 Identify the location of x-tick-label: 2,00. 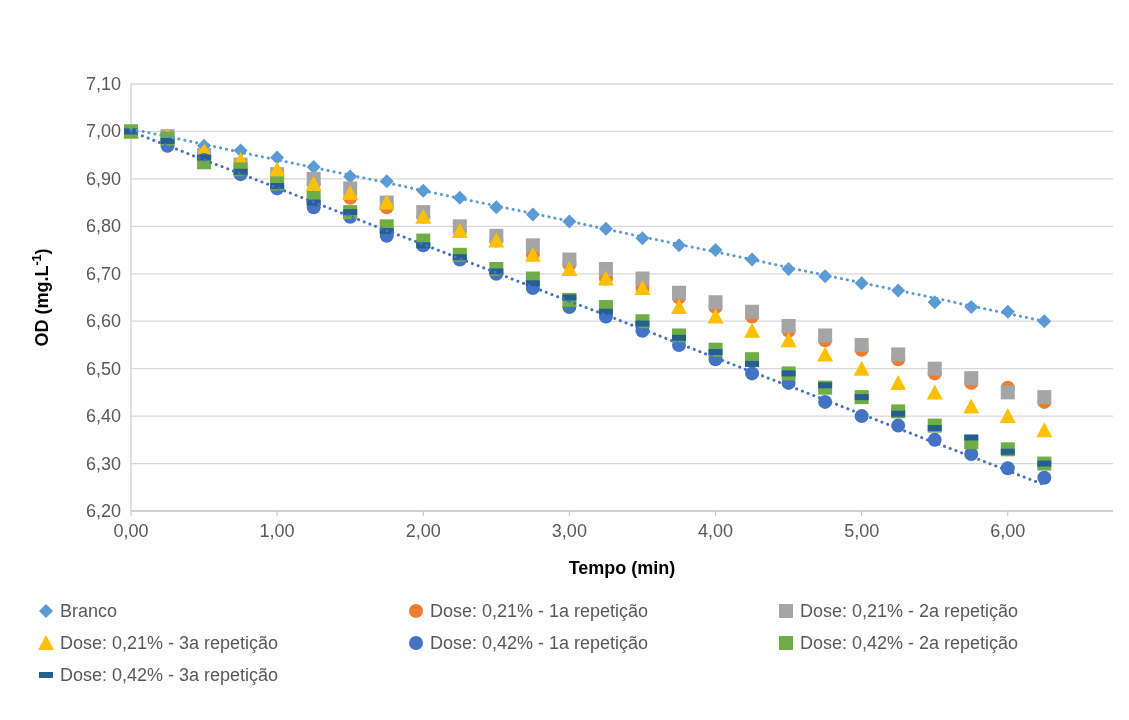
(423, 531).